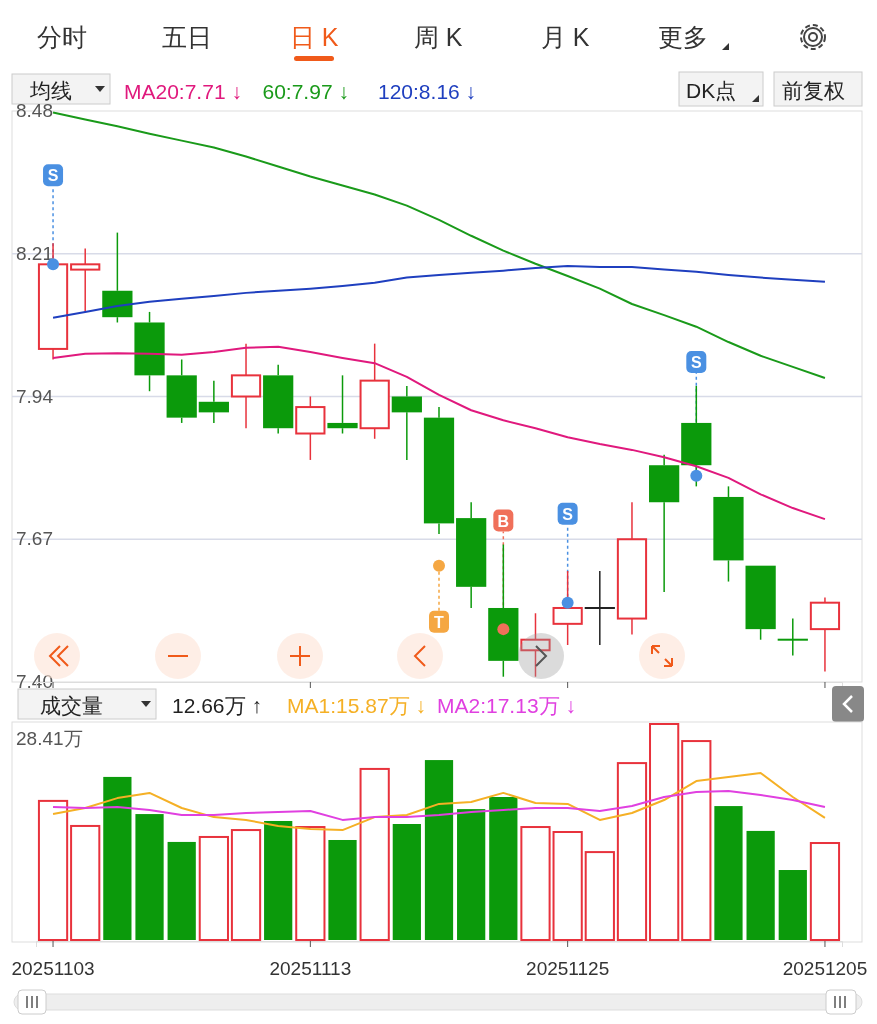  Describe the element at coordinates (565, 37) in the screenshot. I see `text: 月 K` at that location.